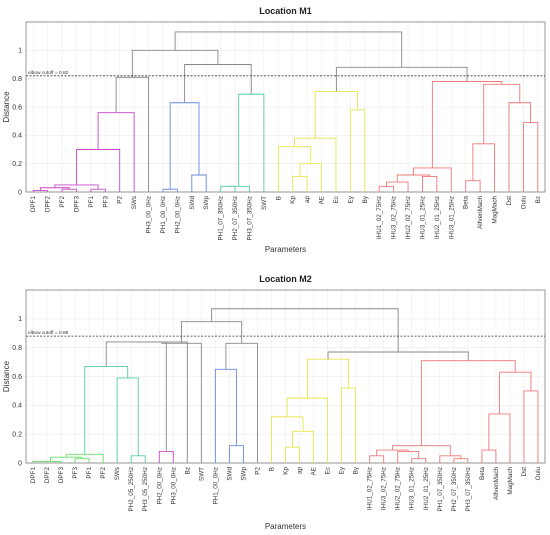  I want to click on leaf-label: Bz, so click(187, 470).